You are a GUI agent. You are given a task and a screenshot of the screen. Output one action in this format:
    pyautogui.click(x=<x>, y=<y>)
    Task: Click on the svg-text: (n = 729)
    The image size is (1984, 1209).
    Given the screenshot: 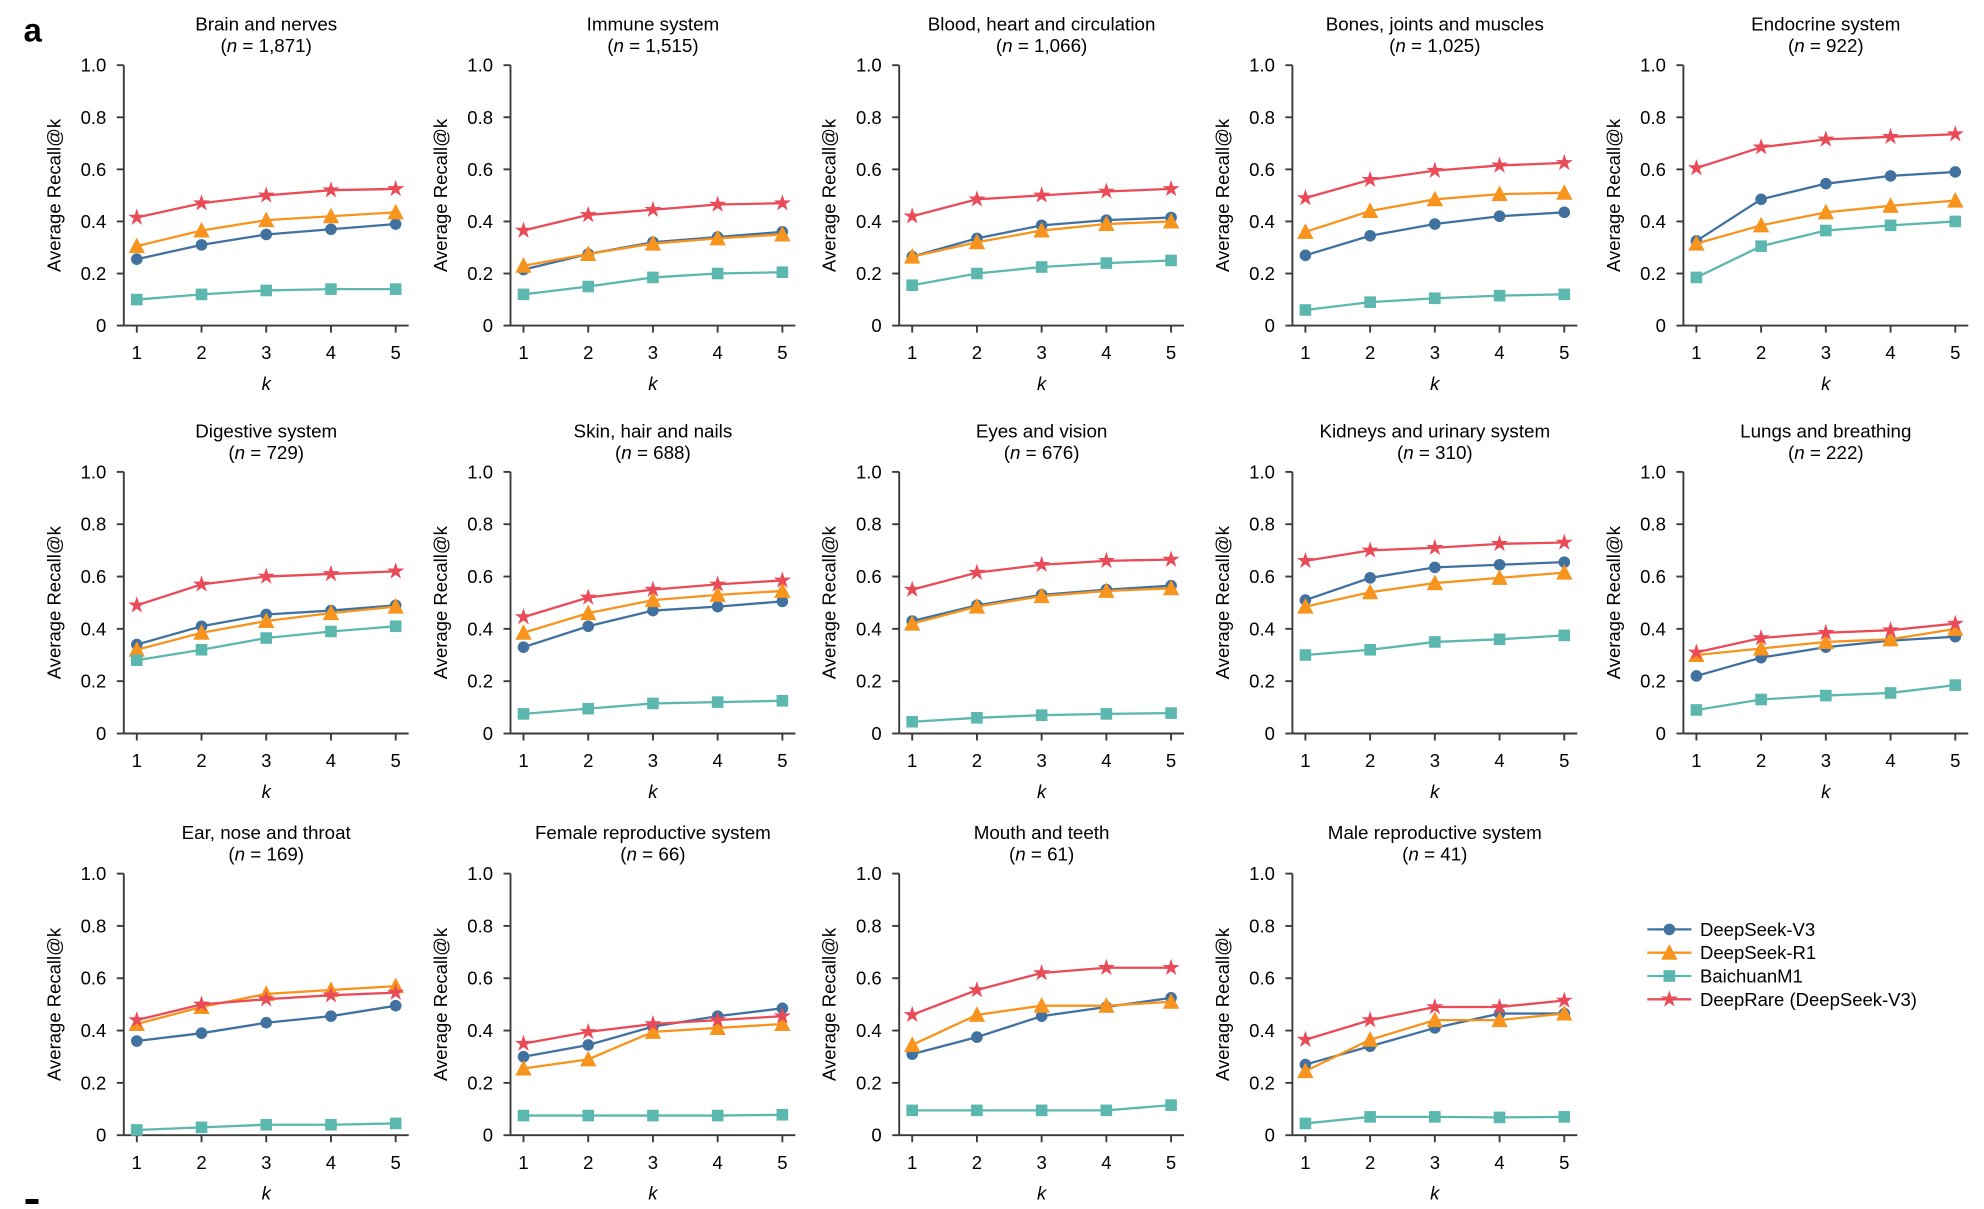 What is the action you would take?
    pyautogui.click(x=266, y=452)
    